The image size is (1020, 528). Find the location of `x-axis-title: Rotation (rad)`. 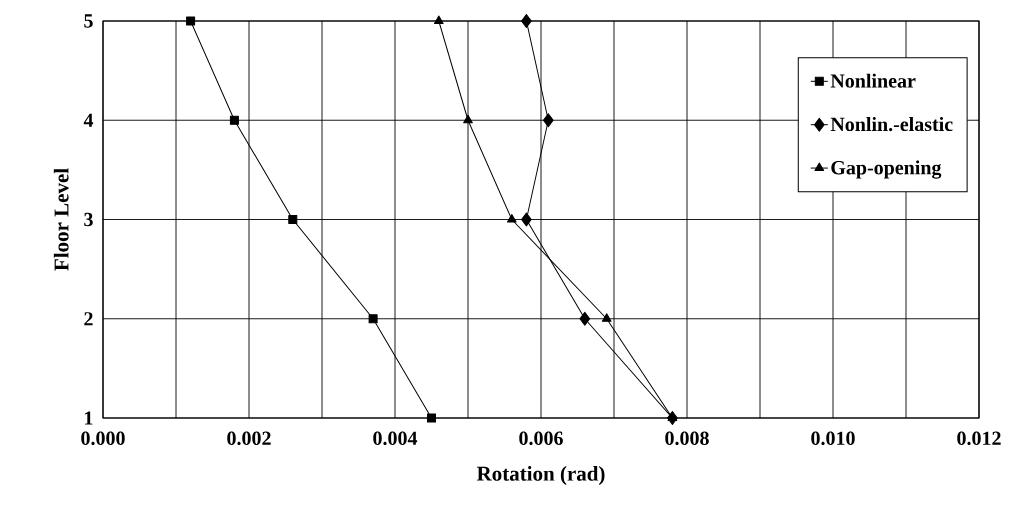

x-axis-title: Rotation (rad) is located at coordinates (540, 475).